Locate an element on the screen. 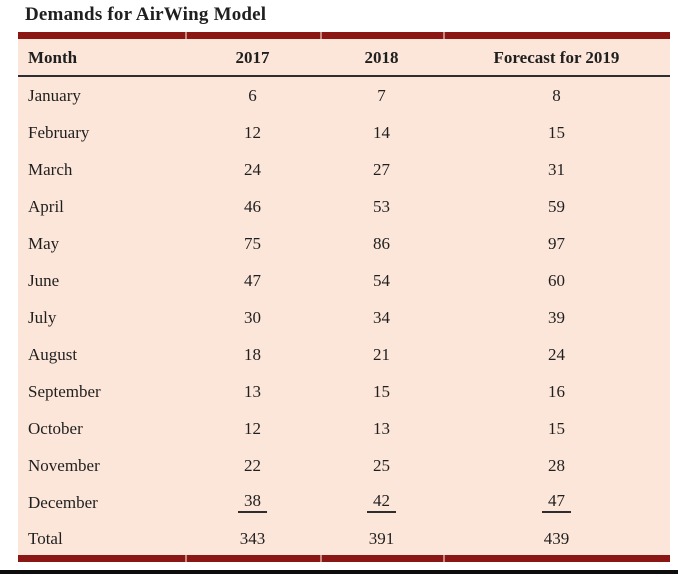 The width and height of the screenshot is (678, 576). value-cell: 31 is located at coordinates (556, 169).